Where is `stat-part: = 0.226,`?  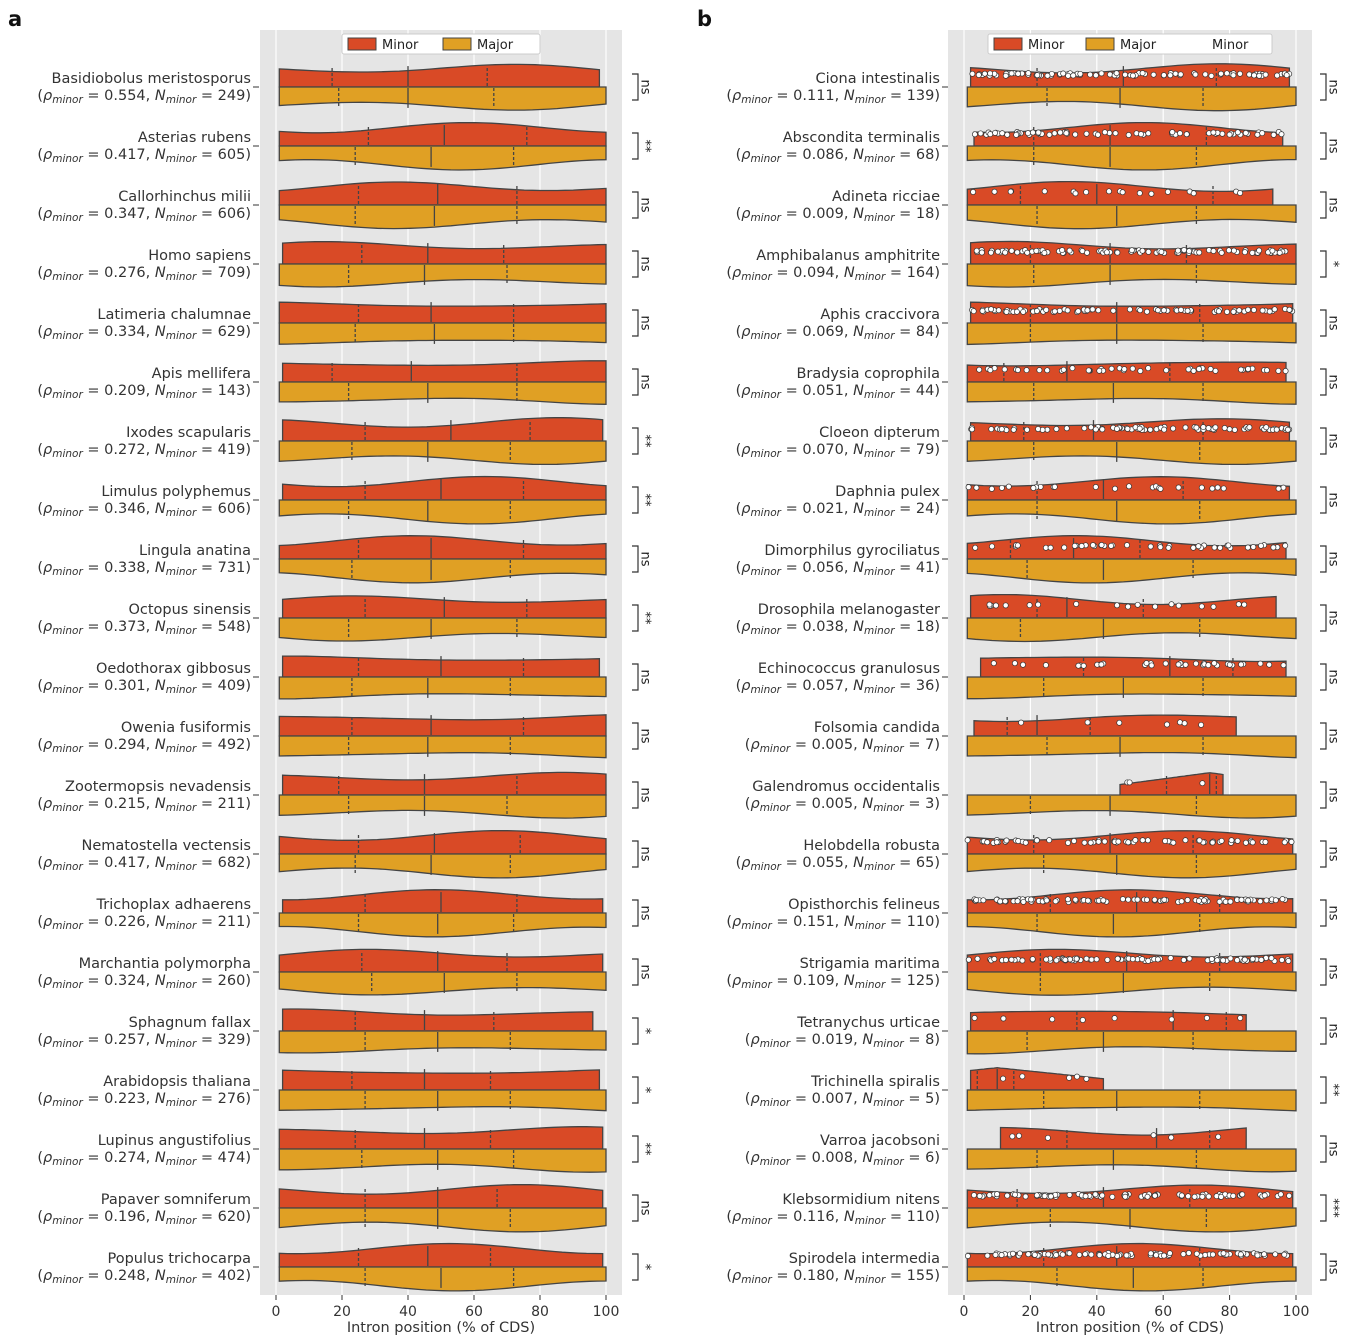
stat-part: = 0.226, is located at coordinates (119, 922).